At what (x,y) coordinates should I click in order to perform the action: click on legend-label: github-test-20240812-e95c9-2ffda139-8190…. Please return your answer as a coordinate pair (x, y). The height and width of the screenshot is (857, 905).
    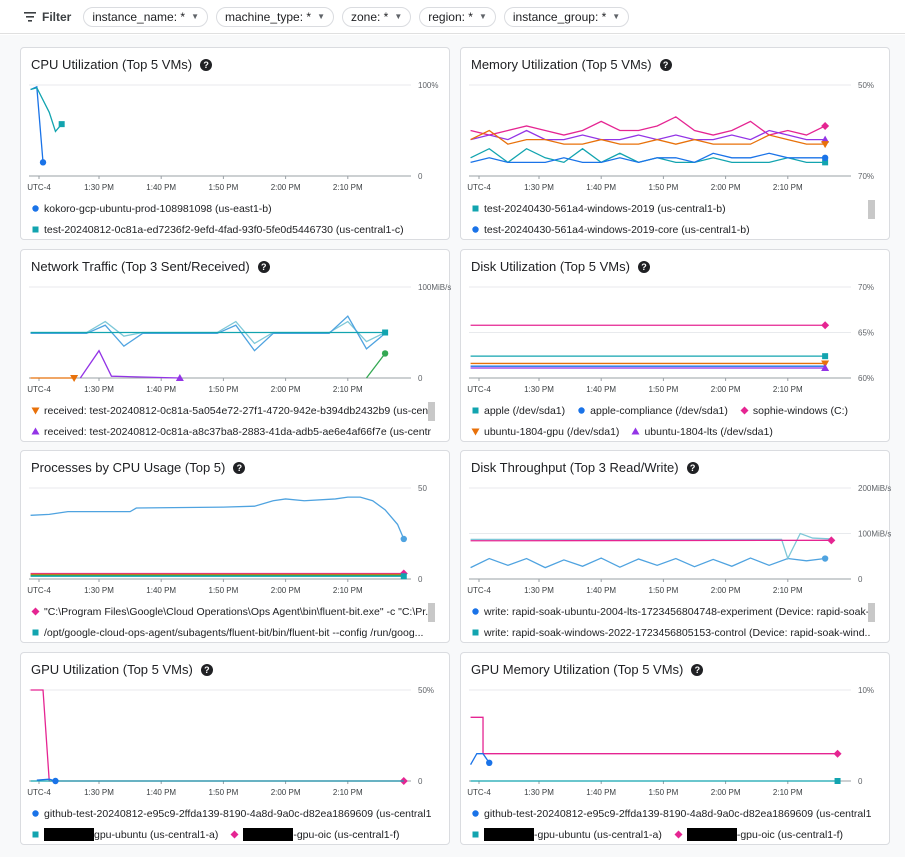
    Looking at the image, I should click on (677, 813).